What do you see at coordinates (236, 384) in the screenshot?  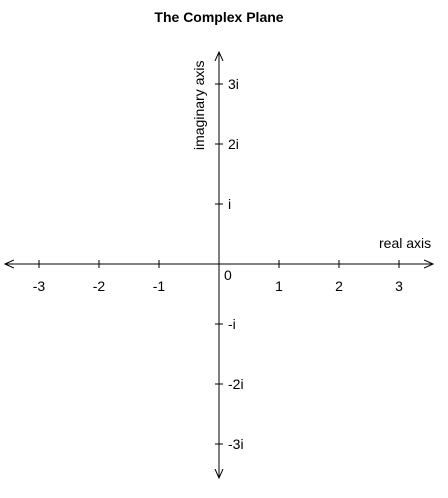 I see `imaginary-tick-label: -2i` at bounding box center [236, 384].